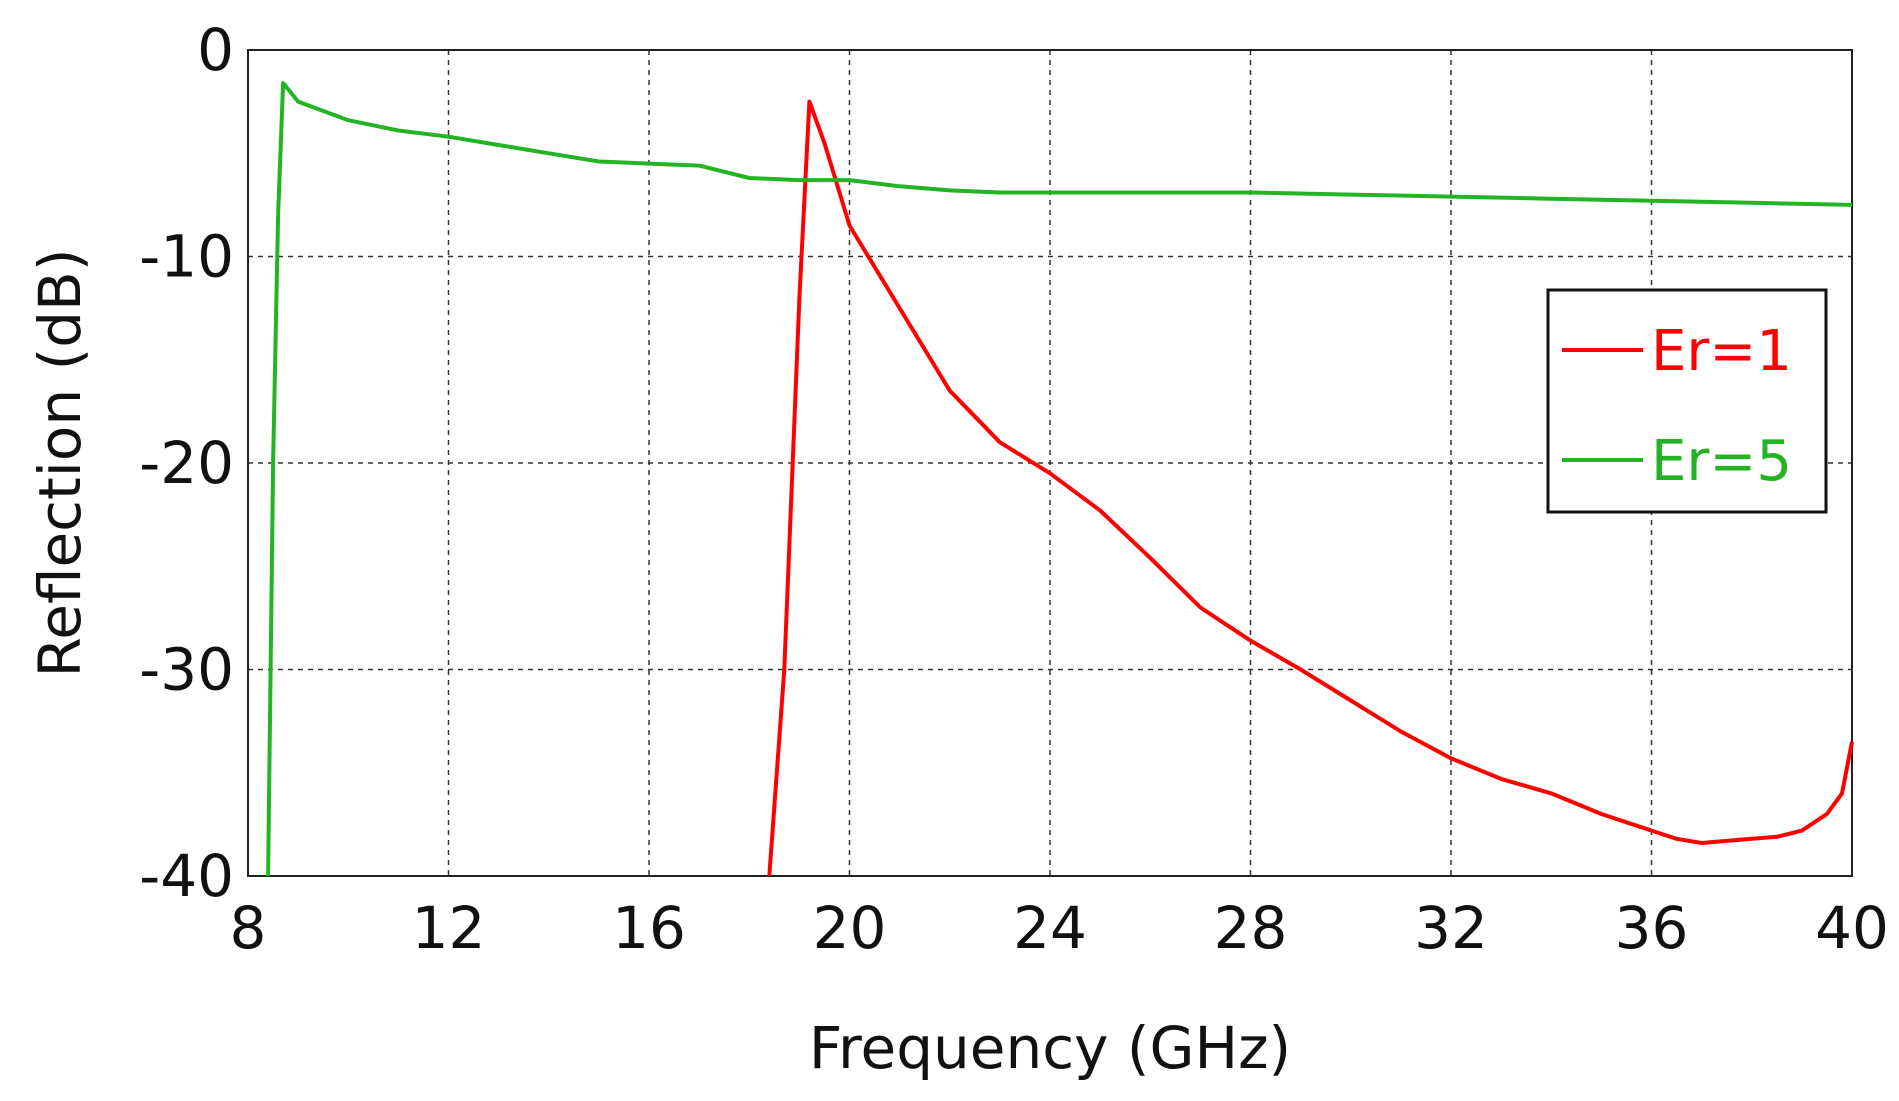 The image size is (1899, 1101). Describe the element at coordinates (186, 876) in the screenshot. I see `y-tick-label: -40` at that location.